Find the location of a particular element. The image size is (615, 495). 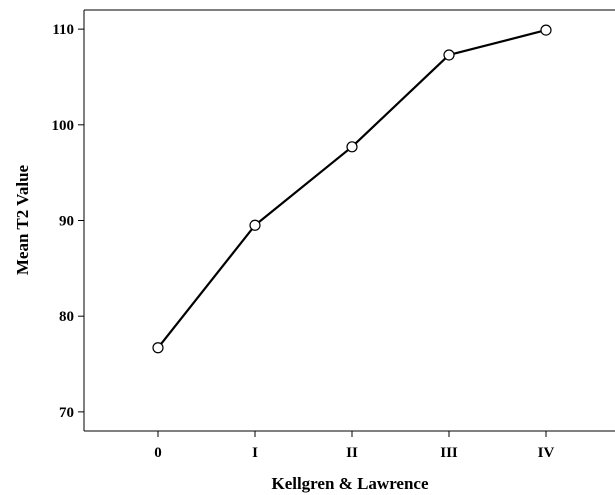

x-axis: 0 I II III IV is located at coordinates (354, 446).